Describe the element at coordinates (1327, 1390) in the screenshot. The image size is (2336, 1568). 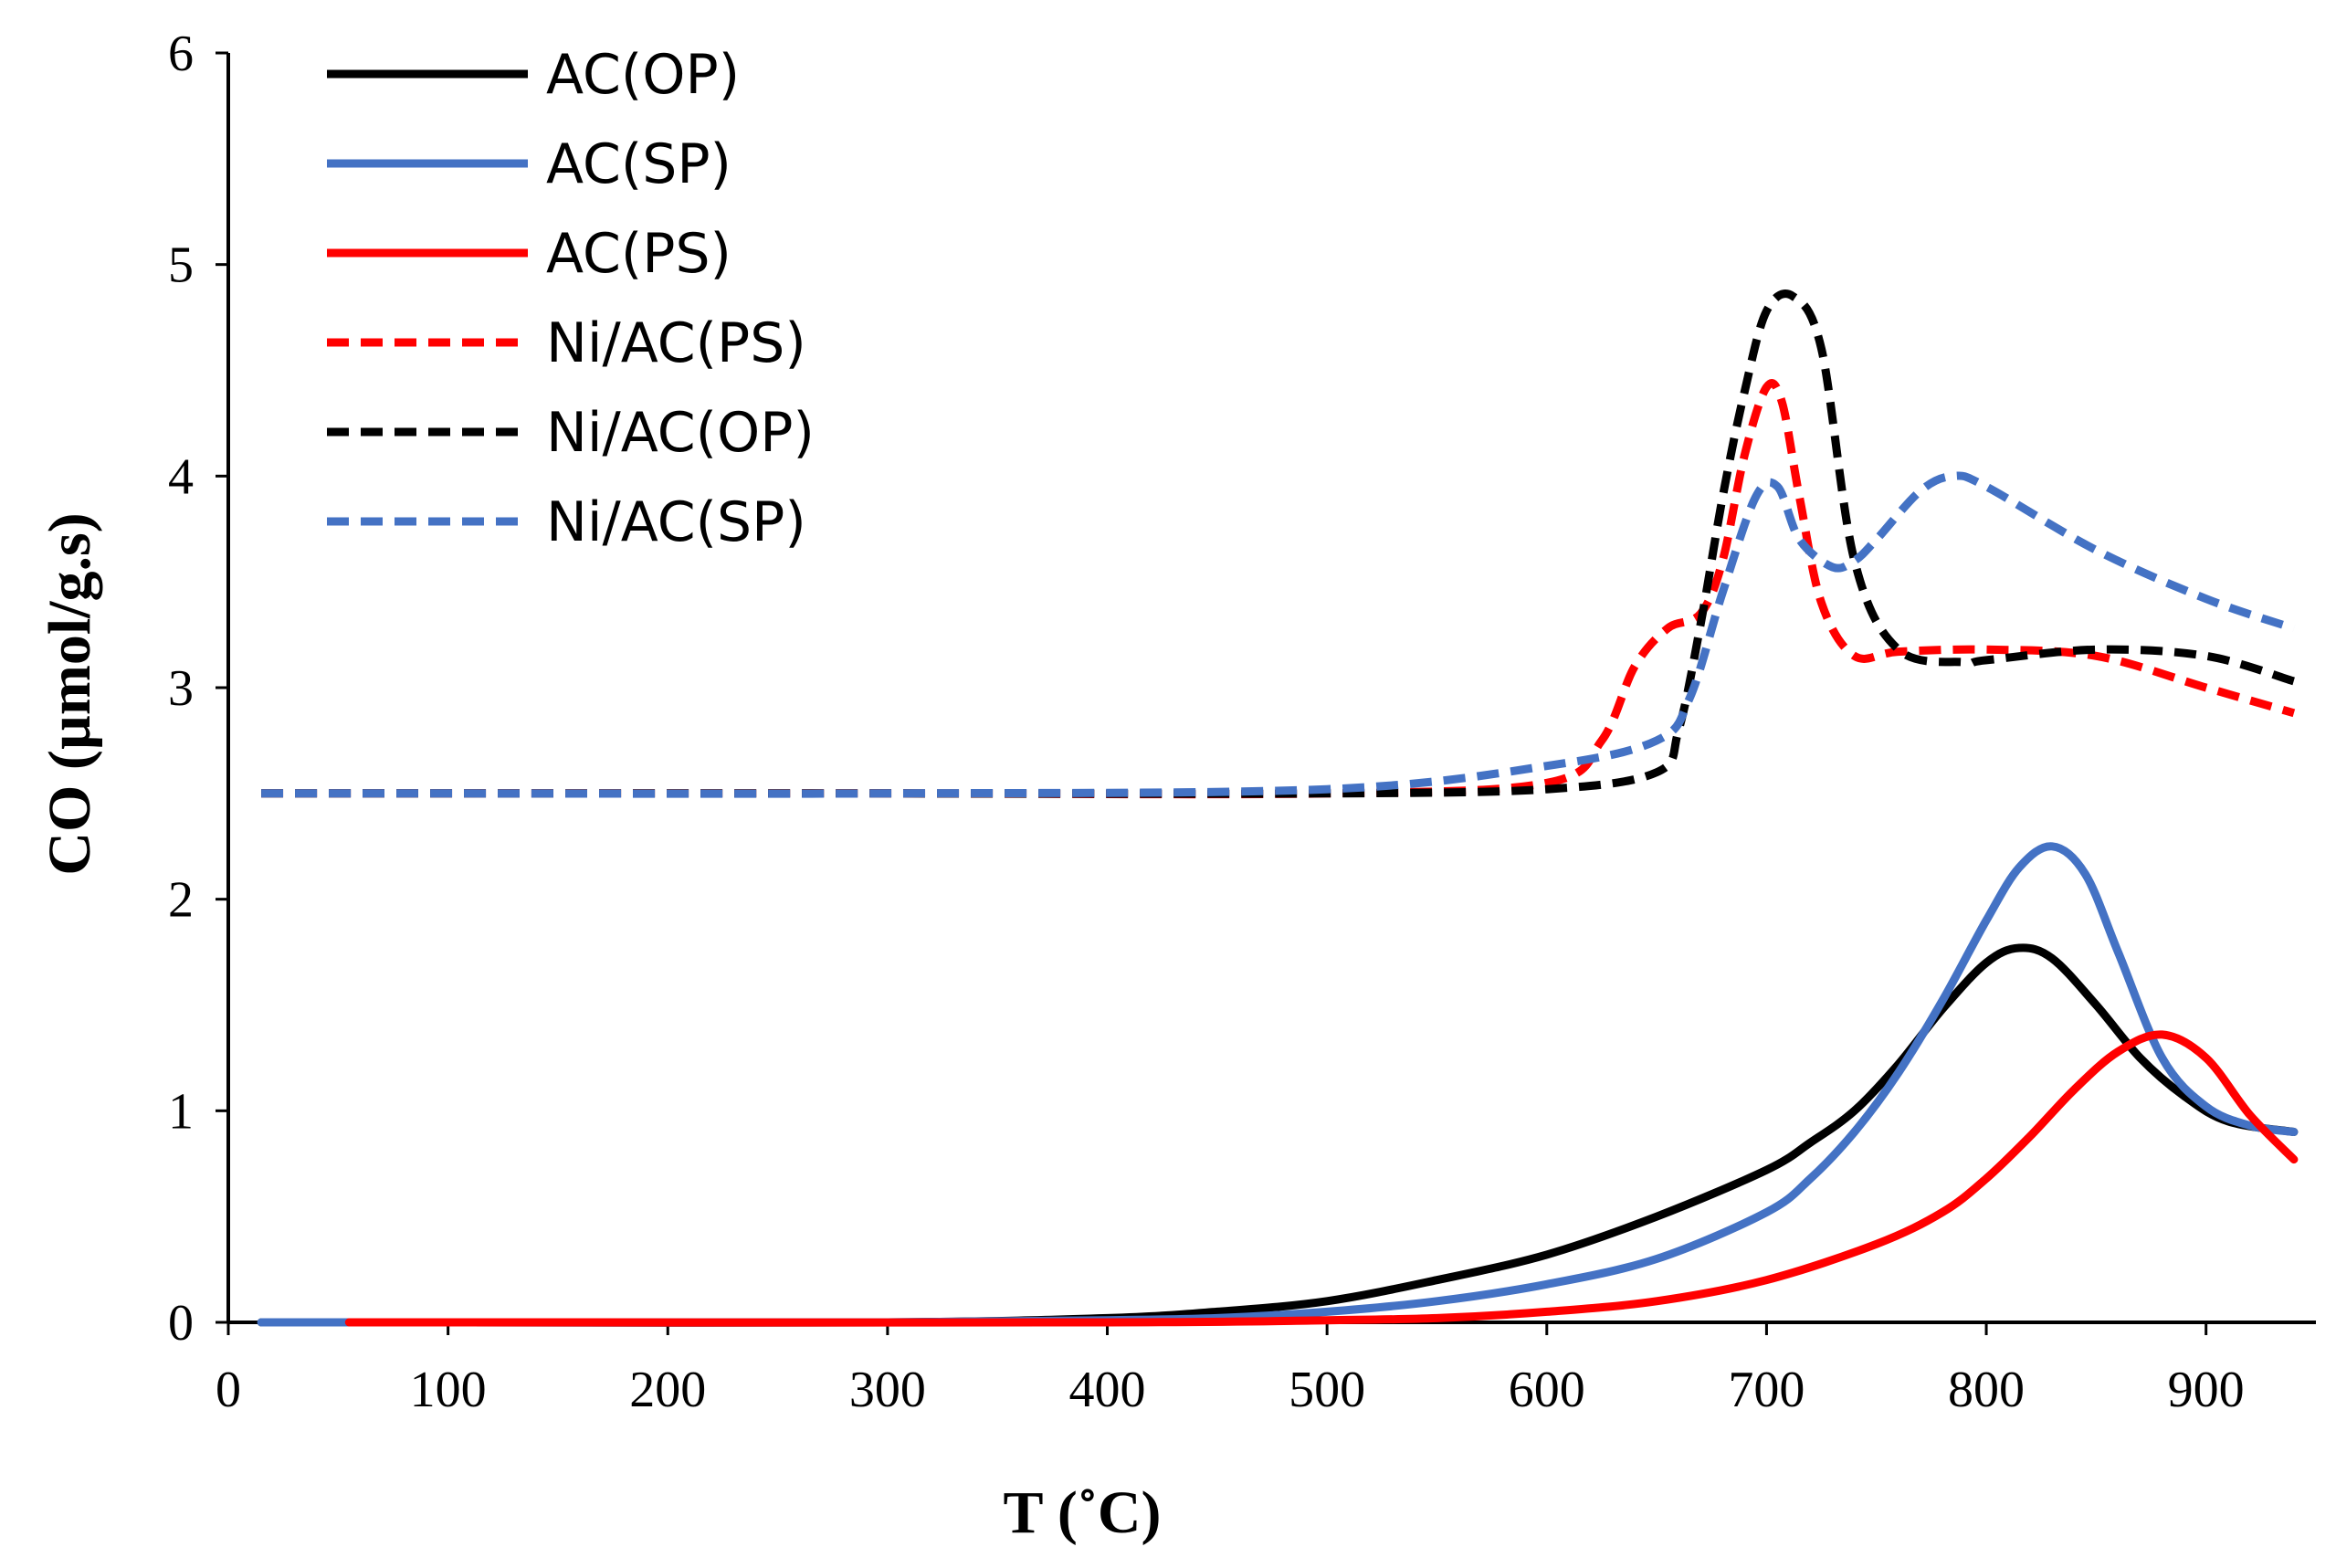
I see `x-tick-label: 500` at that location.